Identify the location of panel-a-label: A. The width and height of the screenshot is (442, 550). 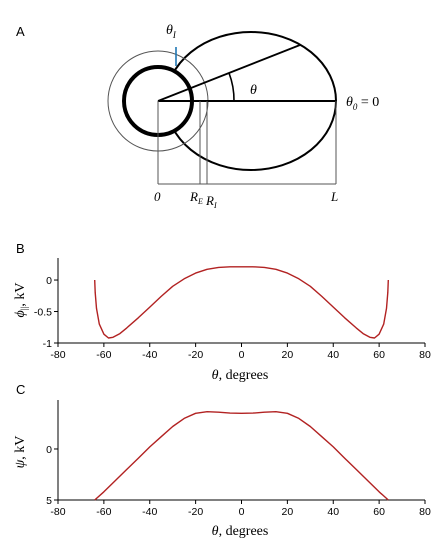
(20, 31).